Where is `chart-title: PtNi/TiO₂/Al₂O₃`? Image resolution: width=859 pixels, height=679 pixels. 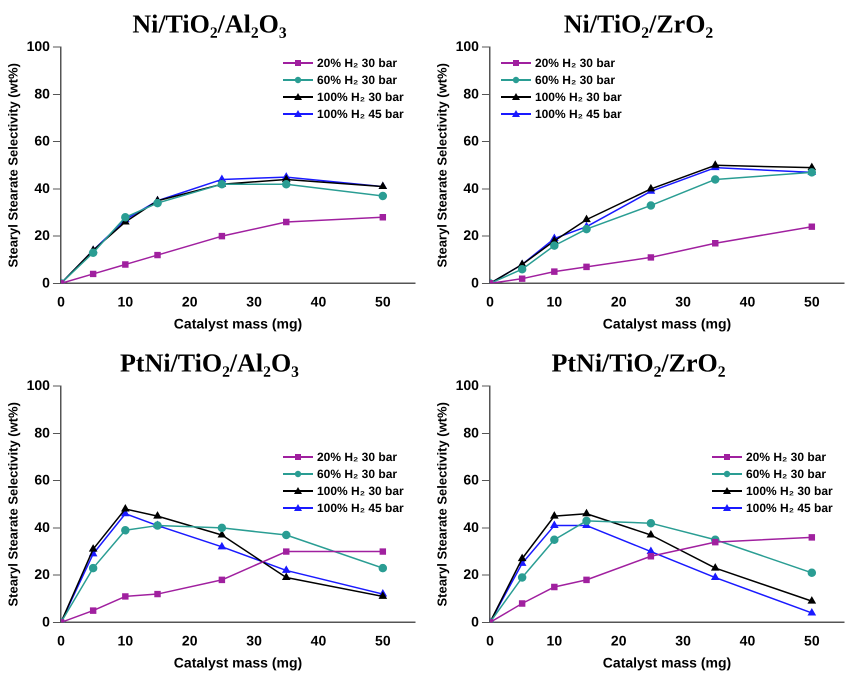 chart-title: PtNi/TiO₂/Al₂O₃ is located at coordinates (210, 363).